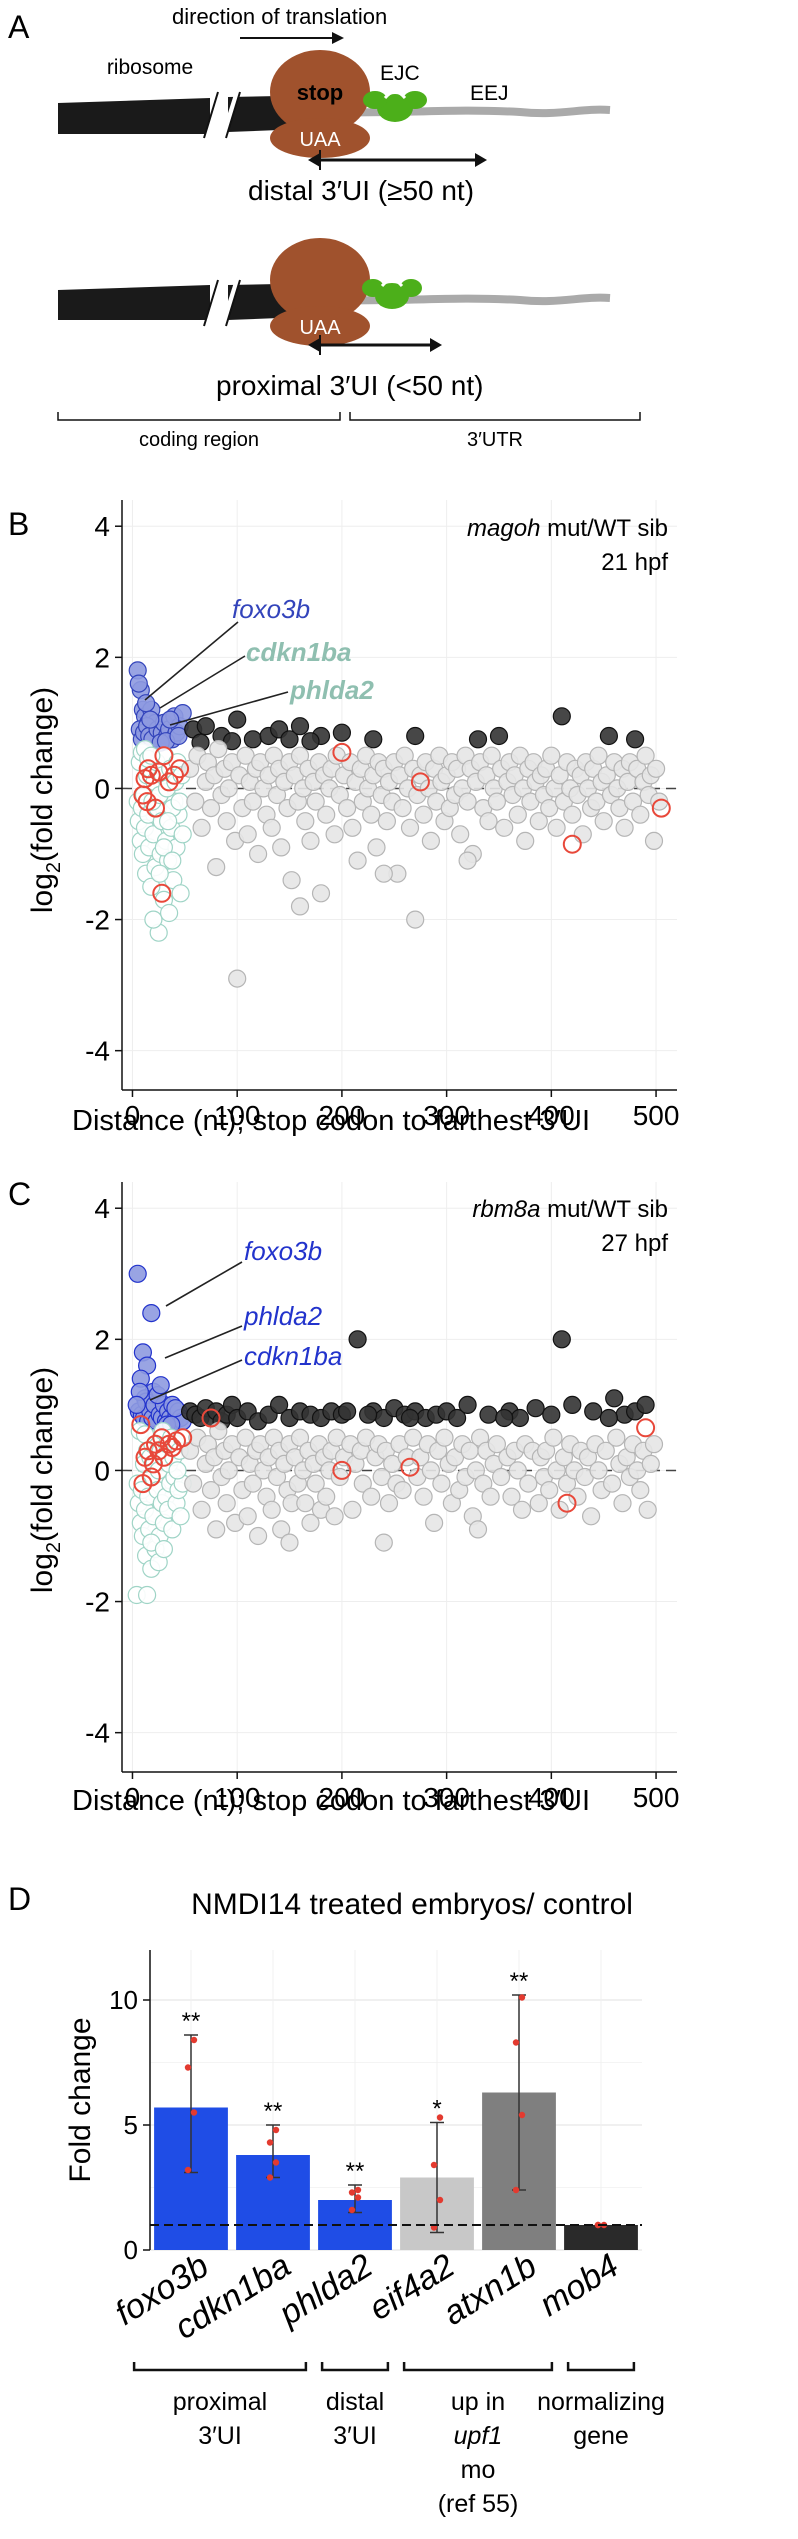 This screenshot has width=798, height=2539. What do you see at coordinates (656, 1115) in the screenshot?
I see `x-tick-label-b-5: 500` at bounding box center [656, 1115].